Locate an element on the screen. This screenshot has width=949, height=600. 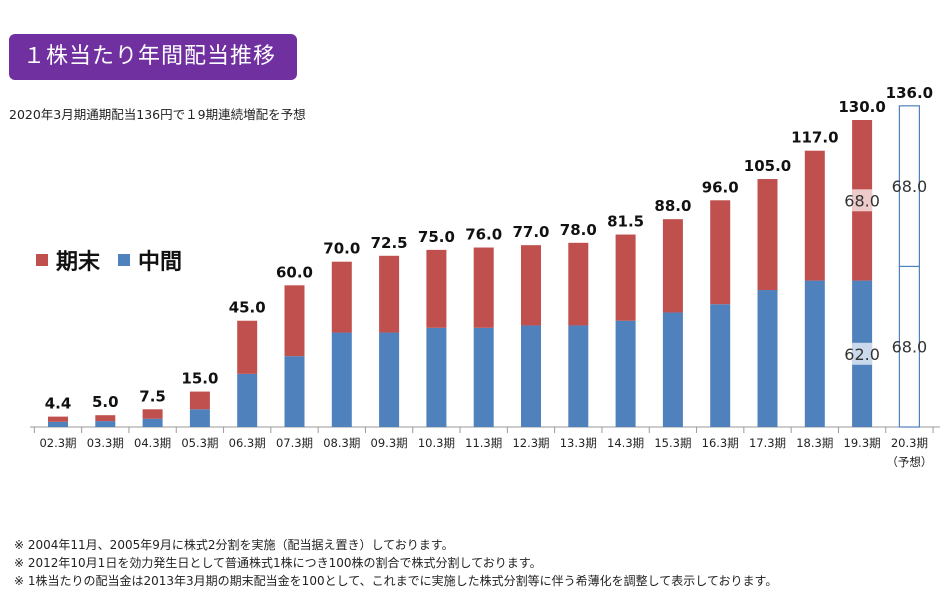
data-label-total: 130.0 is located at coordinates (861, 107).